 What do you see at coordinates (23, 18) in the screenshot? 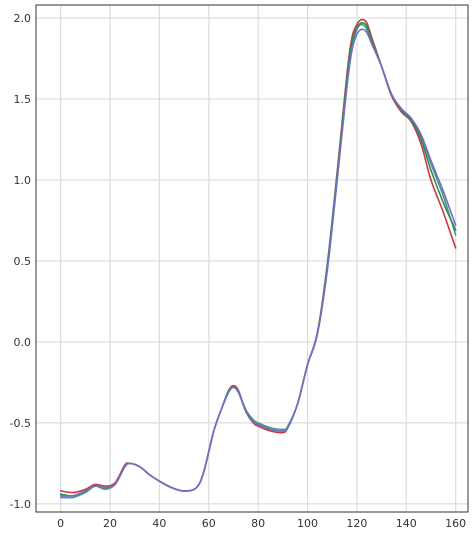
I see `y-tick-label: 2.0` at bounding box center [23, 18].